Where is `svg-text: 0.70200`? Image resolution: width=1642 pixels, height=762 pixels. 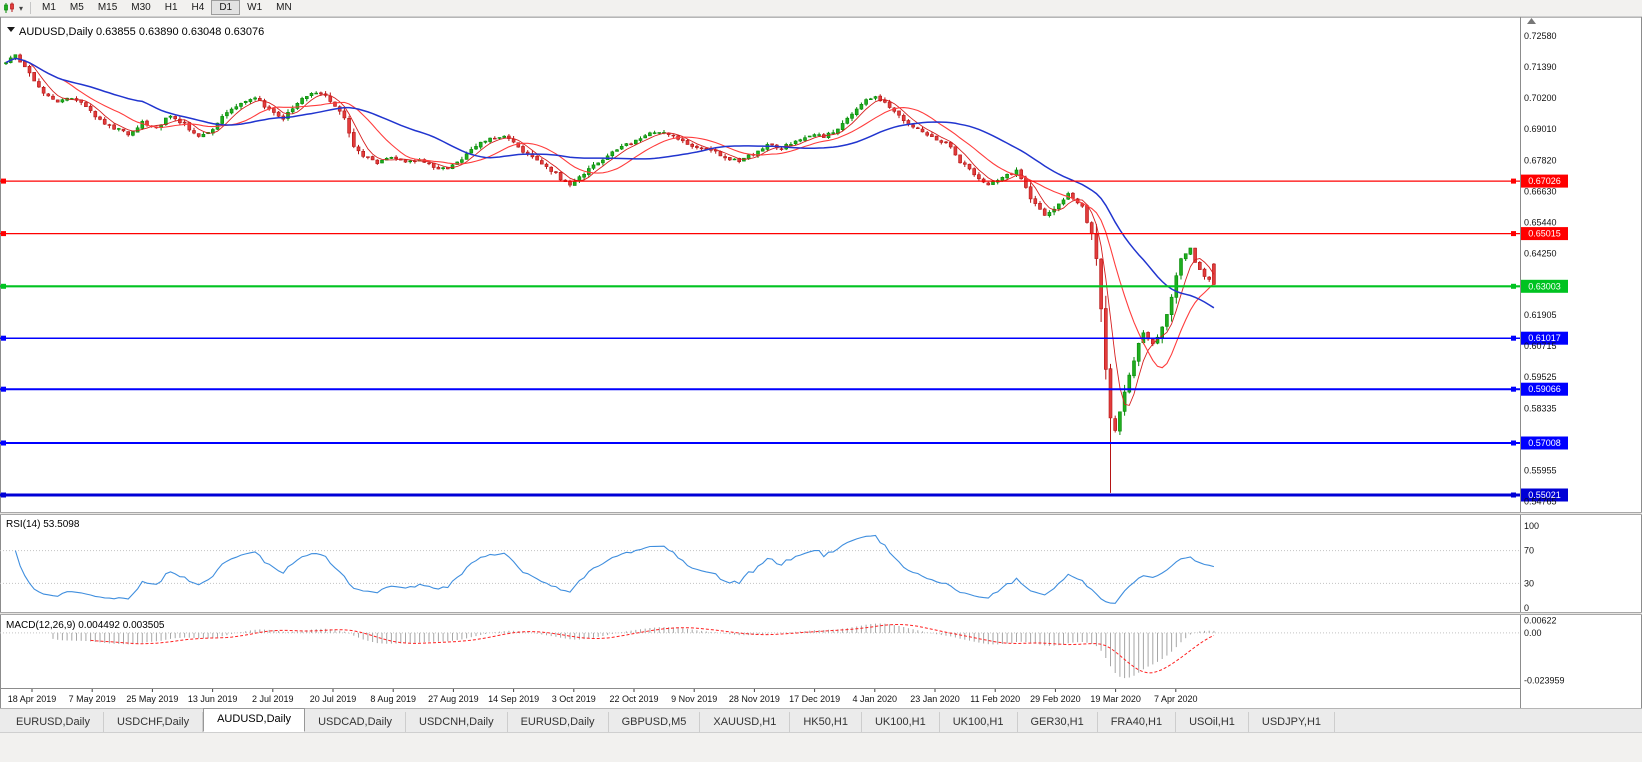
svg-text: 0.70200 is located at coordinates (1540, 98).